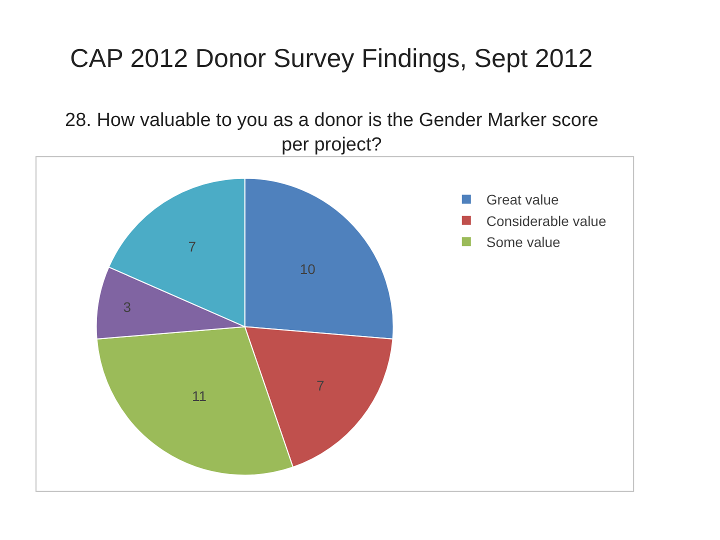 This screenshot has width=720, height=540. I want to click on legend-label: Some value, so click(523, 242).